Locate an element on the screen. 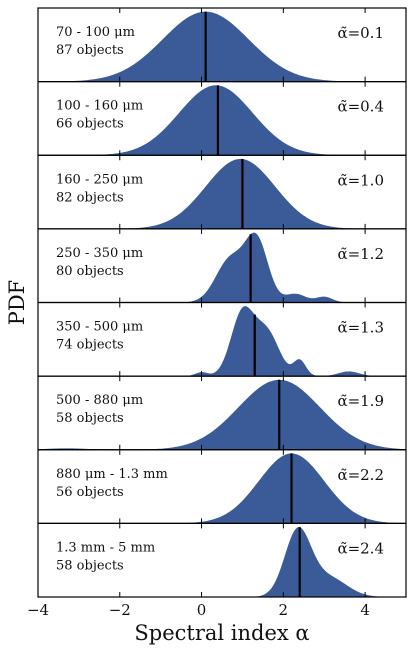 Image resolution: width=416 pixels, height=654 pixels. panel: 880 μm - 1.3 mm 56 objects α̃=2.2 is located at coordinates (222, 486).